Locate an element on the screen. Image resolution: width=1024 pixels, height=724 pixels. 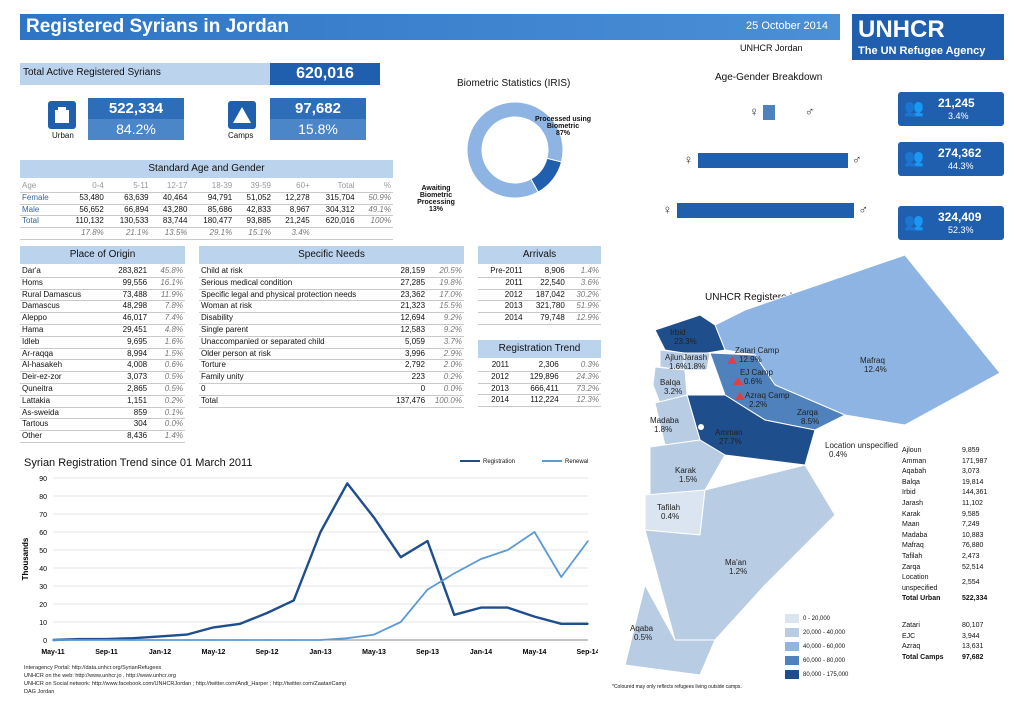
age-gender-cell: 13.5% is located at coordinates (170, 233).